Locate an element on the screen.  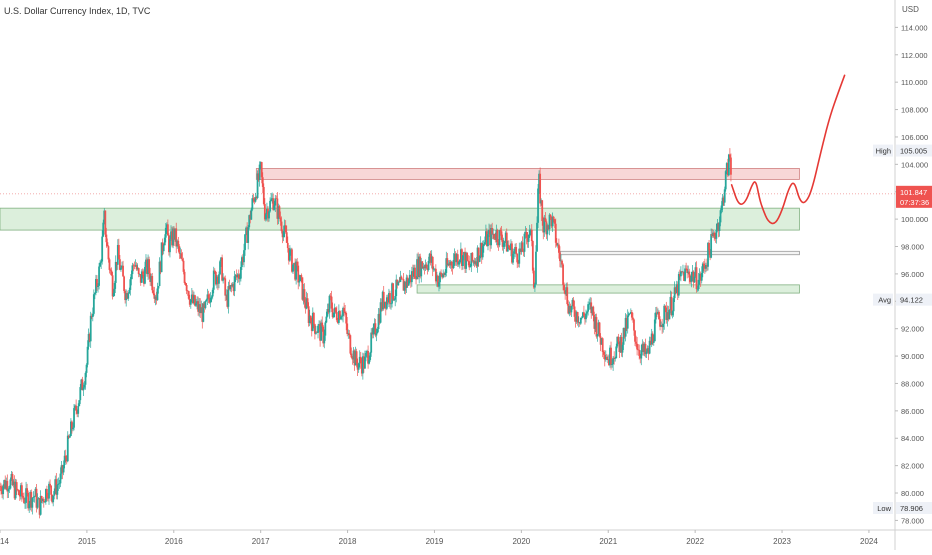
countdown-value: 07:37:36 is located at coordinates (914, 202).